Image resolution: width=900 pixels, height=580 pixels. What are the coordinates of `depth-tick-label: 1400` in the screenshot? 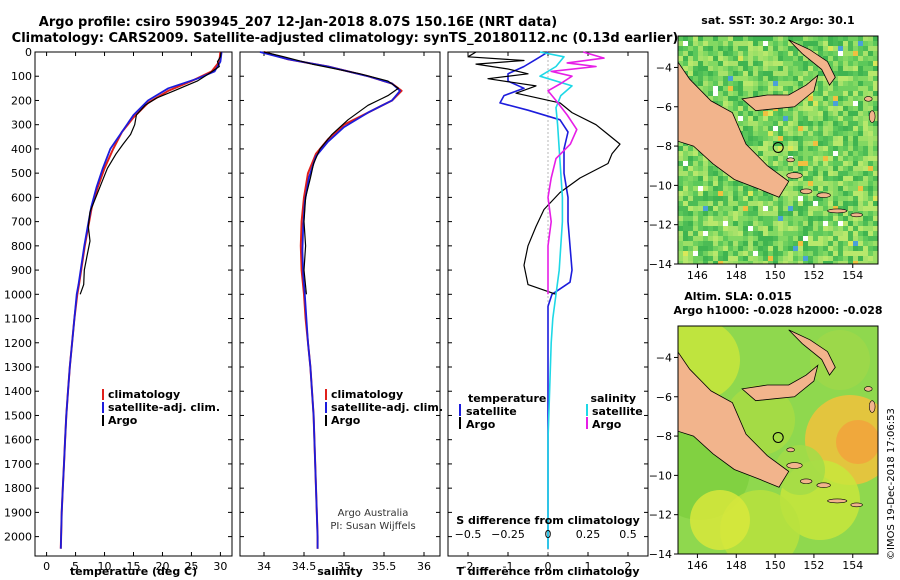 It's located at (18, 391).